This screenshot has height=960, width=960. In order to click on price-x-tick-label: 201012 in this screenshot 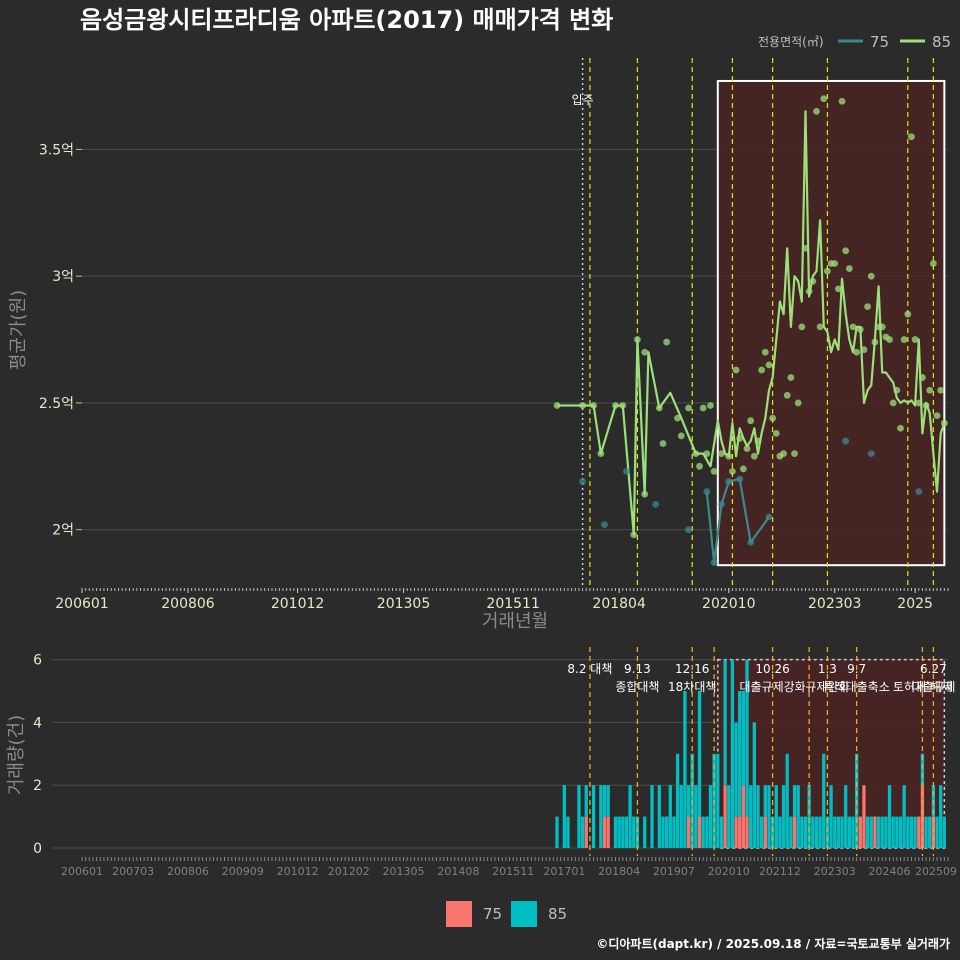, I will do `click(297, 604)`.